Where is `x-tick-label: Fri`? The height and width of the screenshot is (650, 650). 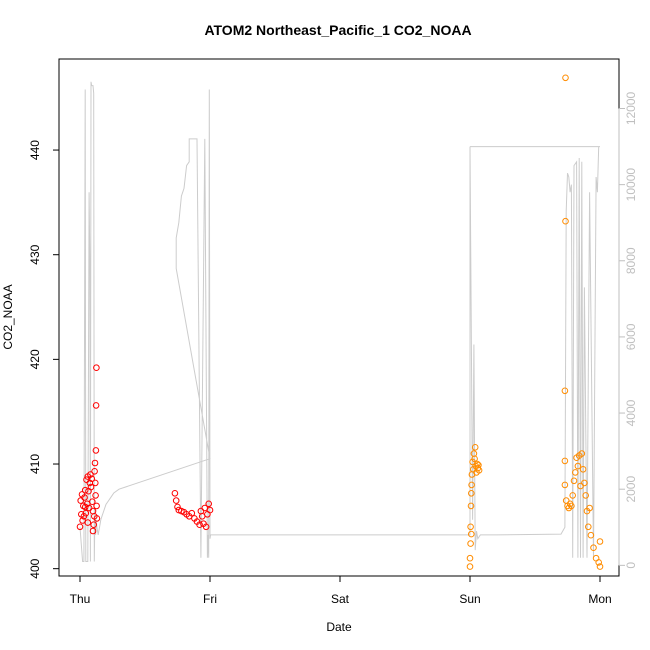
x-tick-label: Fri is located at coordinates (210, 599).